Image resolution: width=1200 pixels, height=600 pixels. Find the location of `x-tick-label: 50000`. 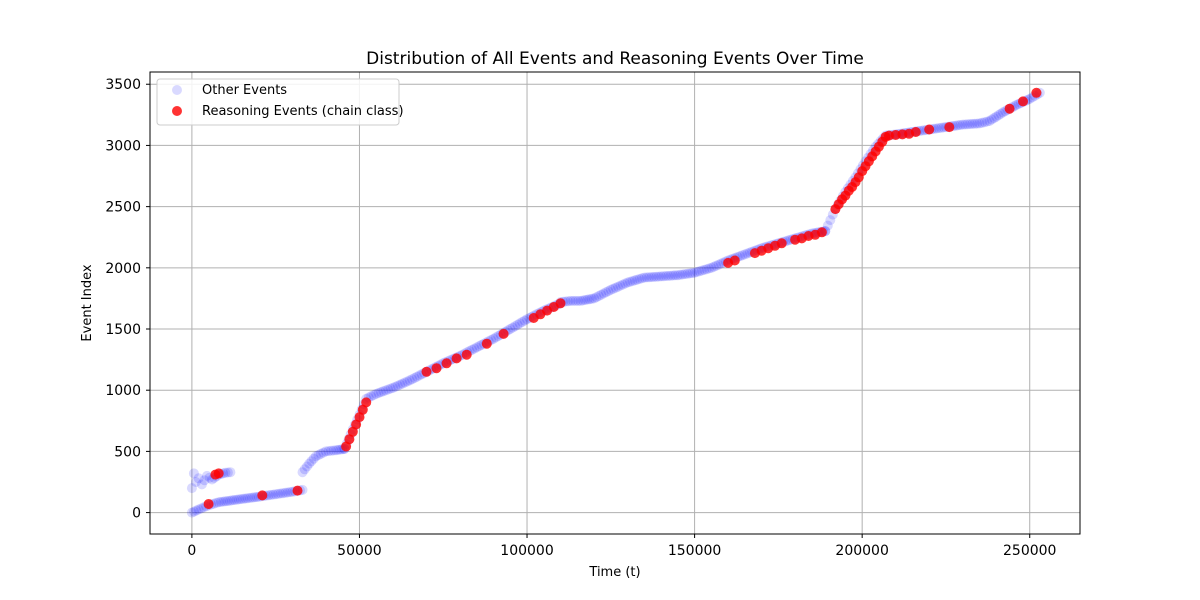

x-tick-label: 50000 is located at coordinates (359, 551).